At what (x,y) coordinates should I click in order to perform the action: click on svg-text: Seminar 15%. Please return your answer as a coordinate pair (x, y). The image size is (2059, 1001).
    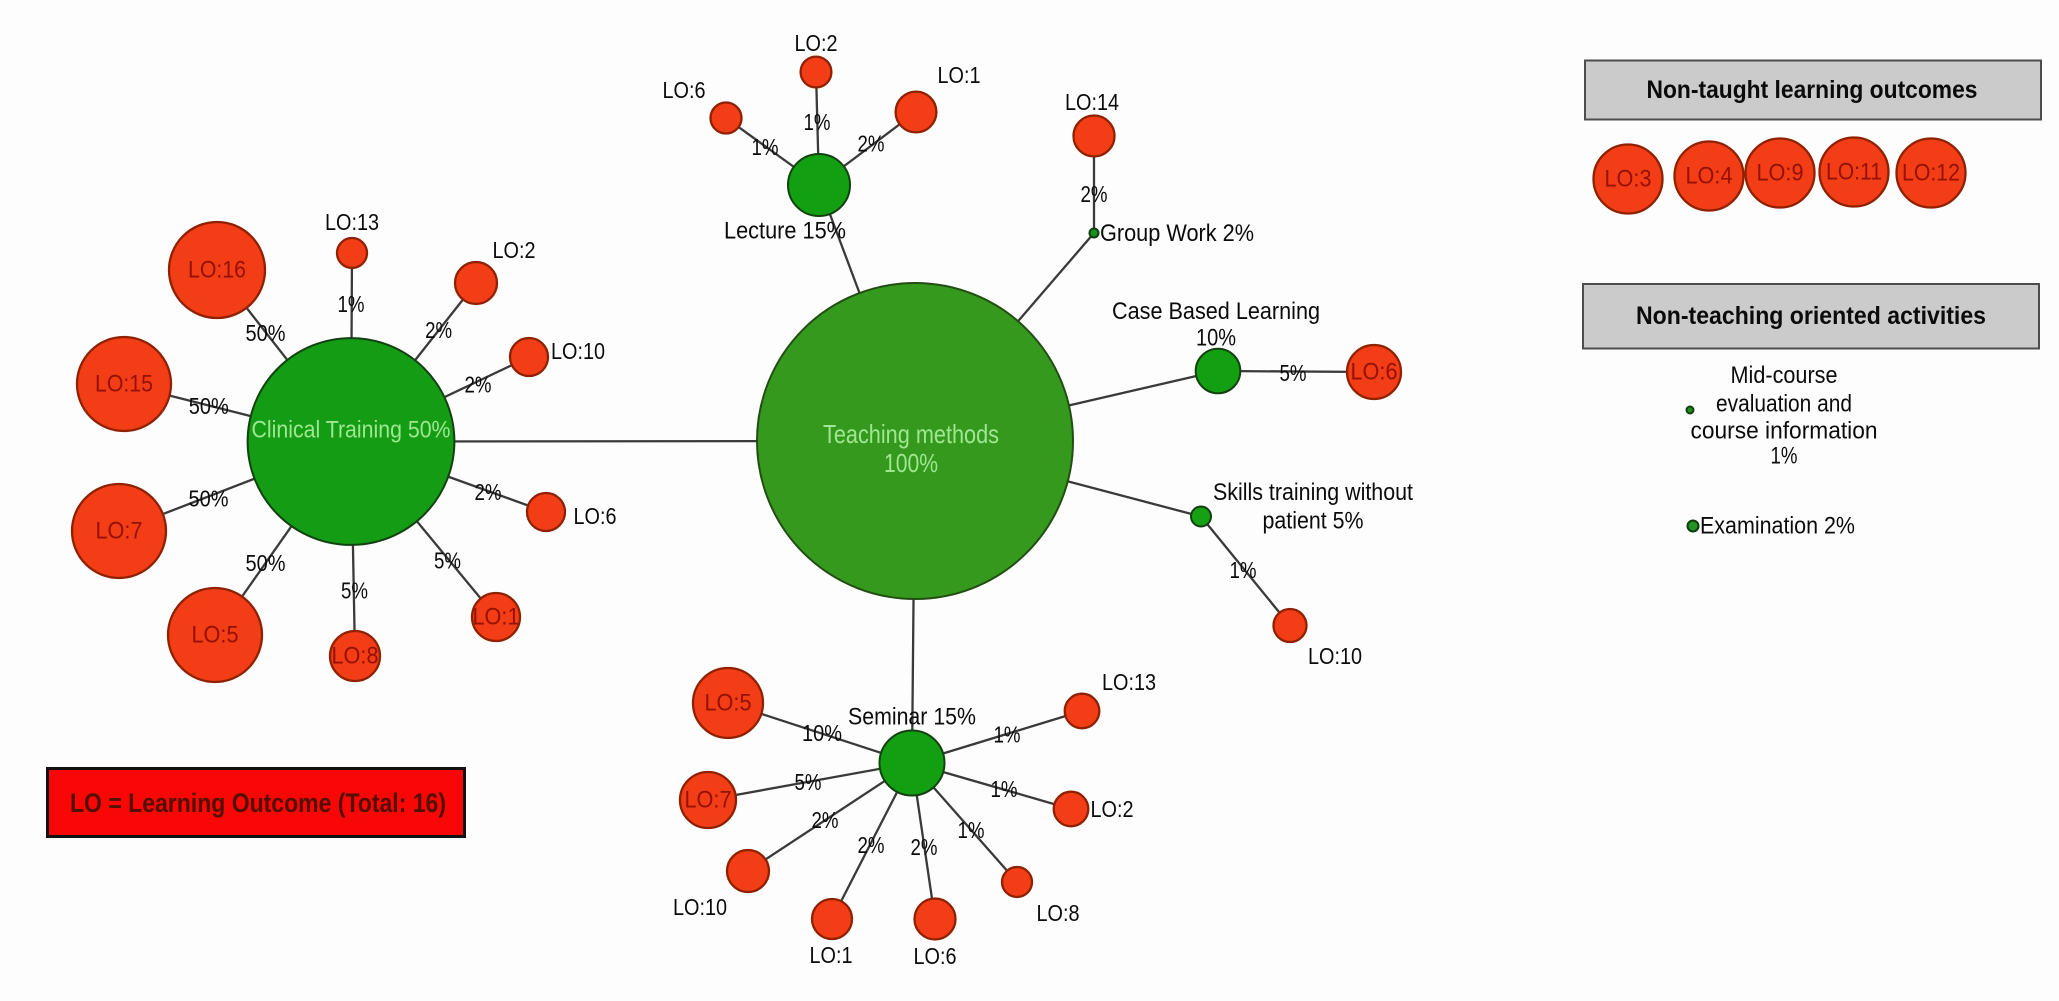
    Looking at the image, I should click on (912, 717).